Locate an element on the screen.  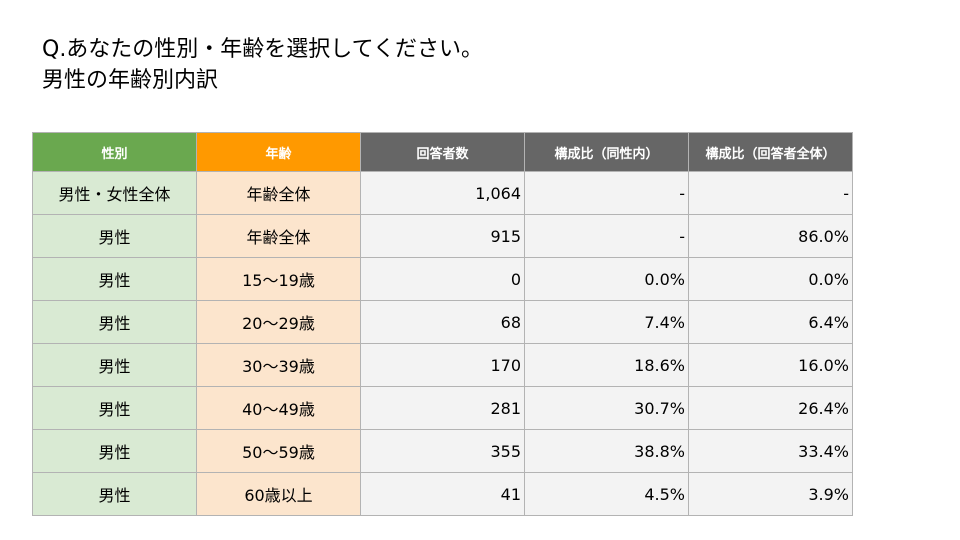
cell-ratio-overall: 16.0% is located at coordinates (770, 365).